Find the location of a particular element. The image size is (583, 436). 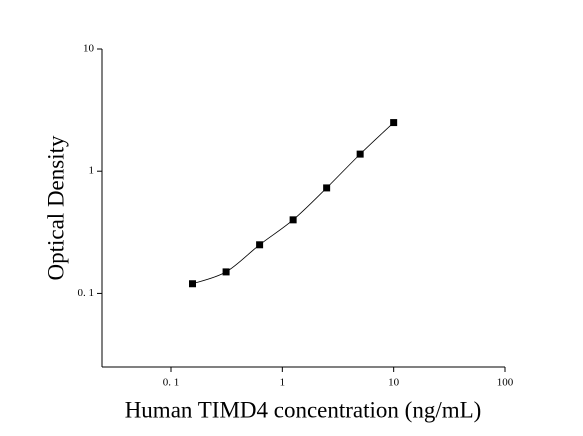

y-tick-label: 10 is located at coordinates (89, 49).